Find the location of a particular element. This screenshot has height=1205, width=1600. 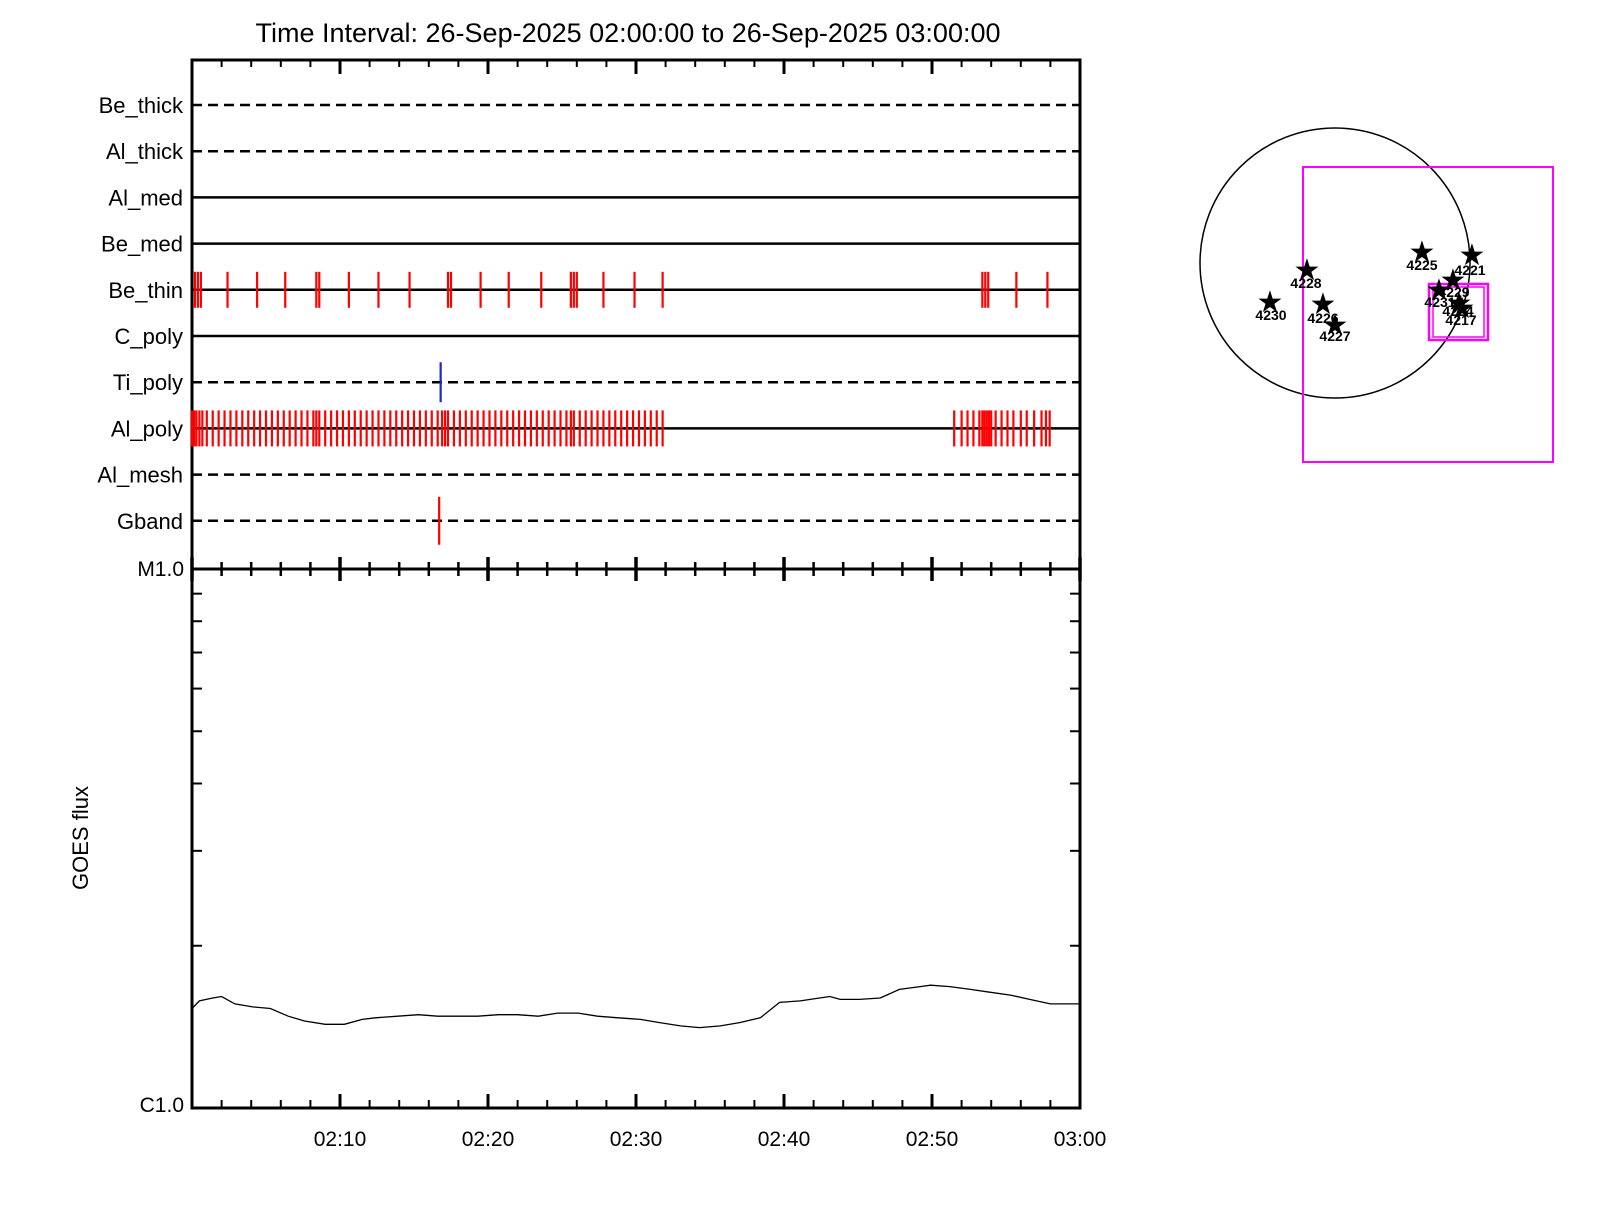

filter-label-Be_thick: Be_thick is located at coordinates (141, 105).